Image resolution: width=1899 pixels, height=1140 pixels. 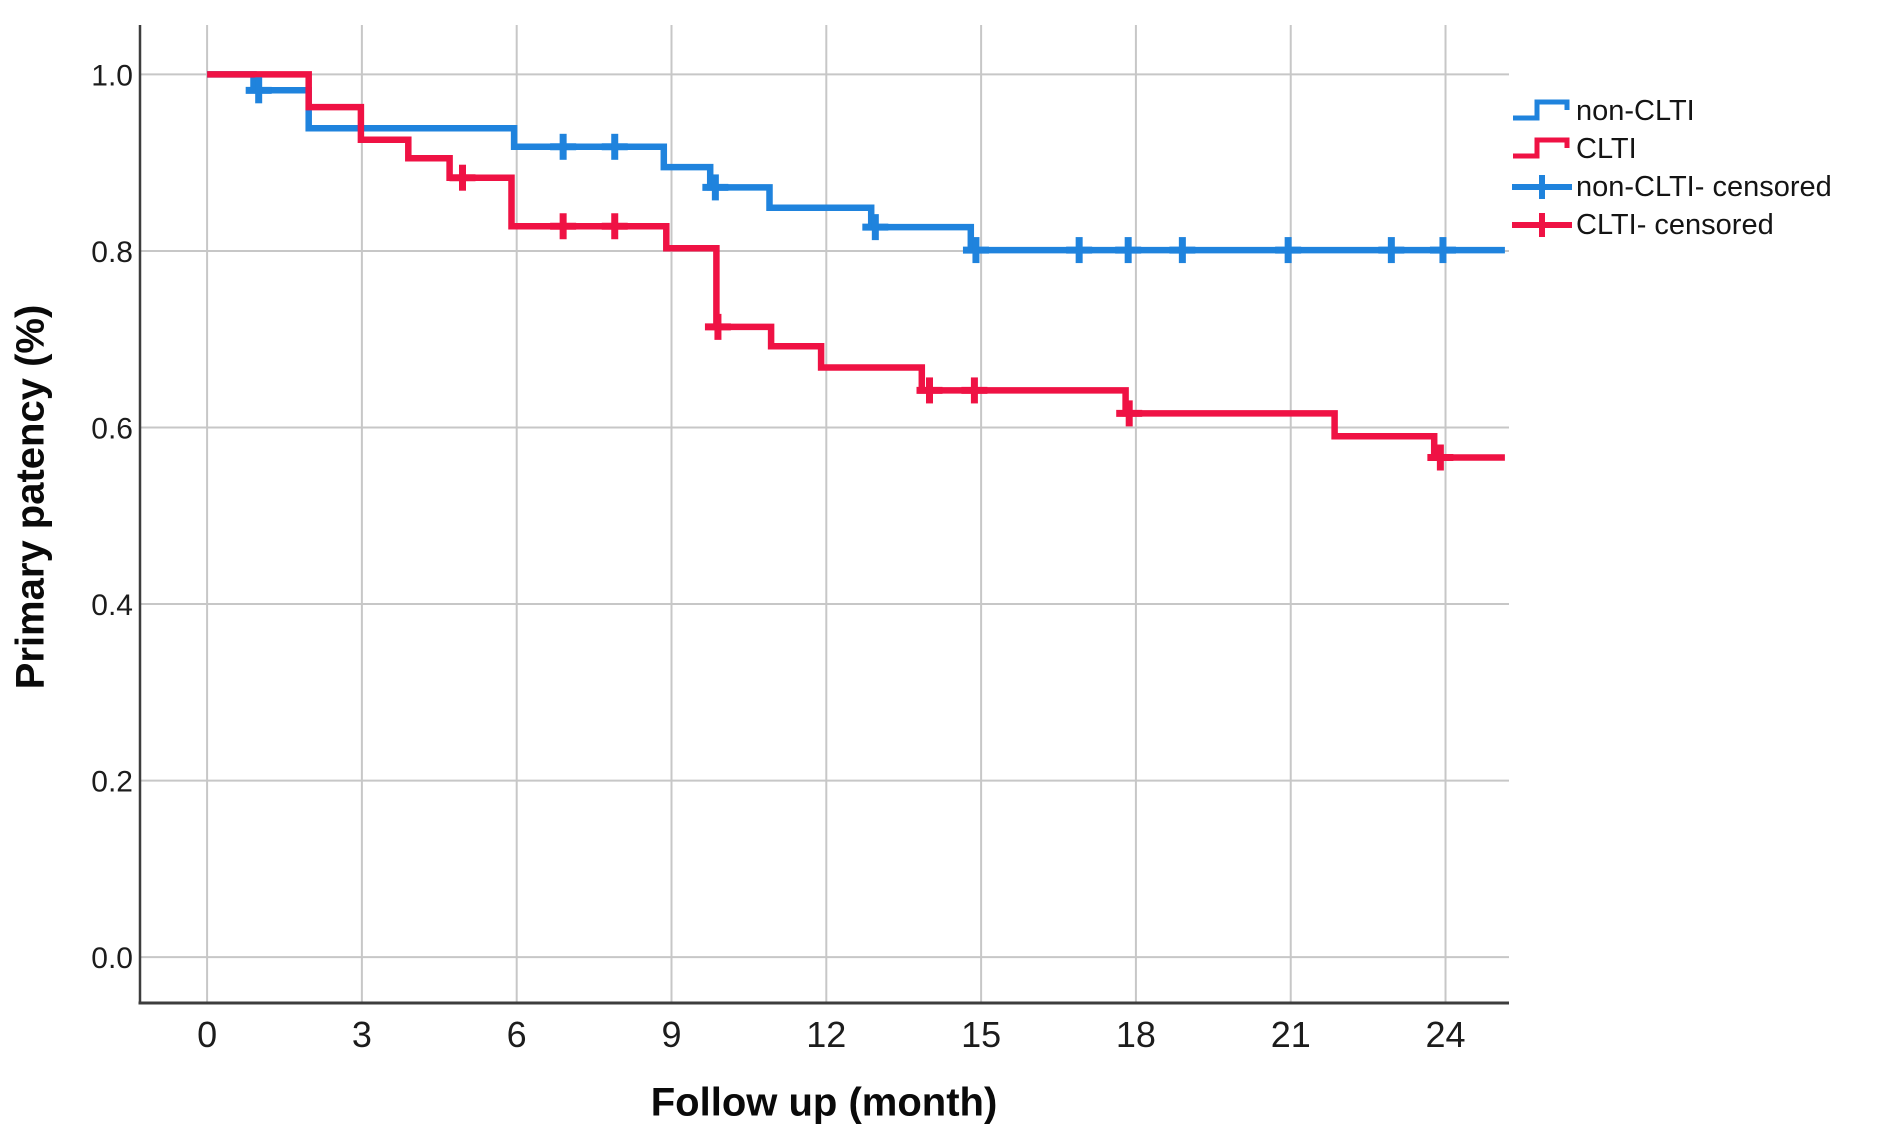 What do you see at coordinates (981, 1034) in the screenshot?
I see `x-tick-label: 15` at bounding box center [981, 1034].